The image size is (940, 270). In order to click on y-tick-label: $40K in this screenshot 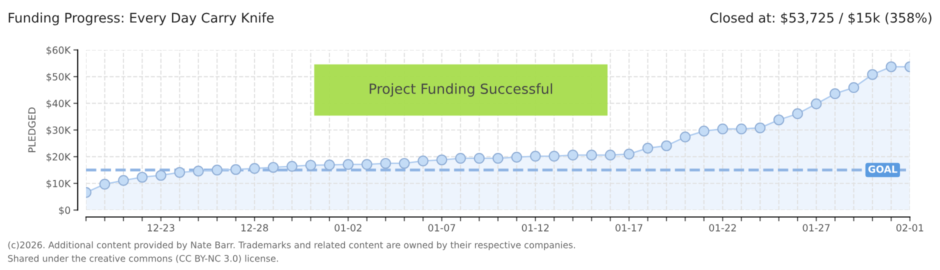, I will do `click(58, 104)`.